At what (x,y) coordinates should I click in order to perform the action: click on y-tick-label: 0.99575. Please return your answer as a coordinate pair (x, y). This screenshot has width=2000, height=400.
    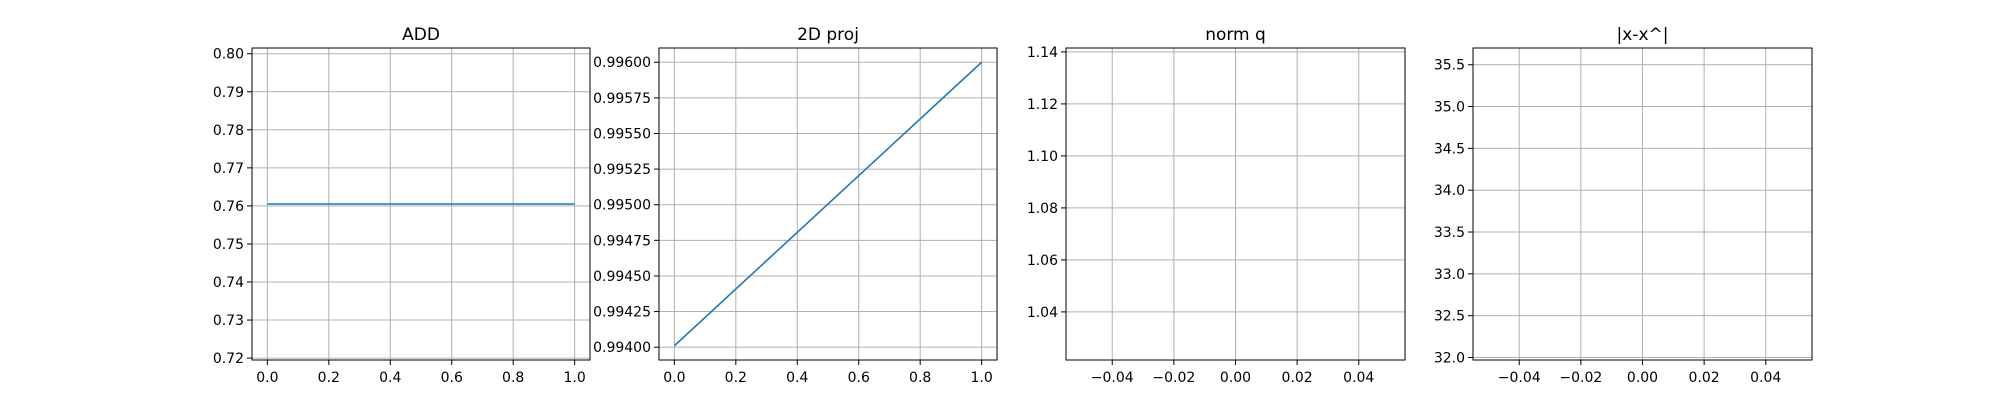
    Looking at the image, I should click on (622, 99).